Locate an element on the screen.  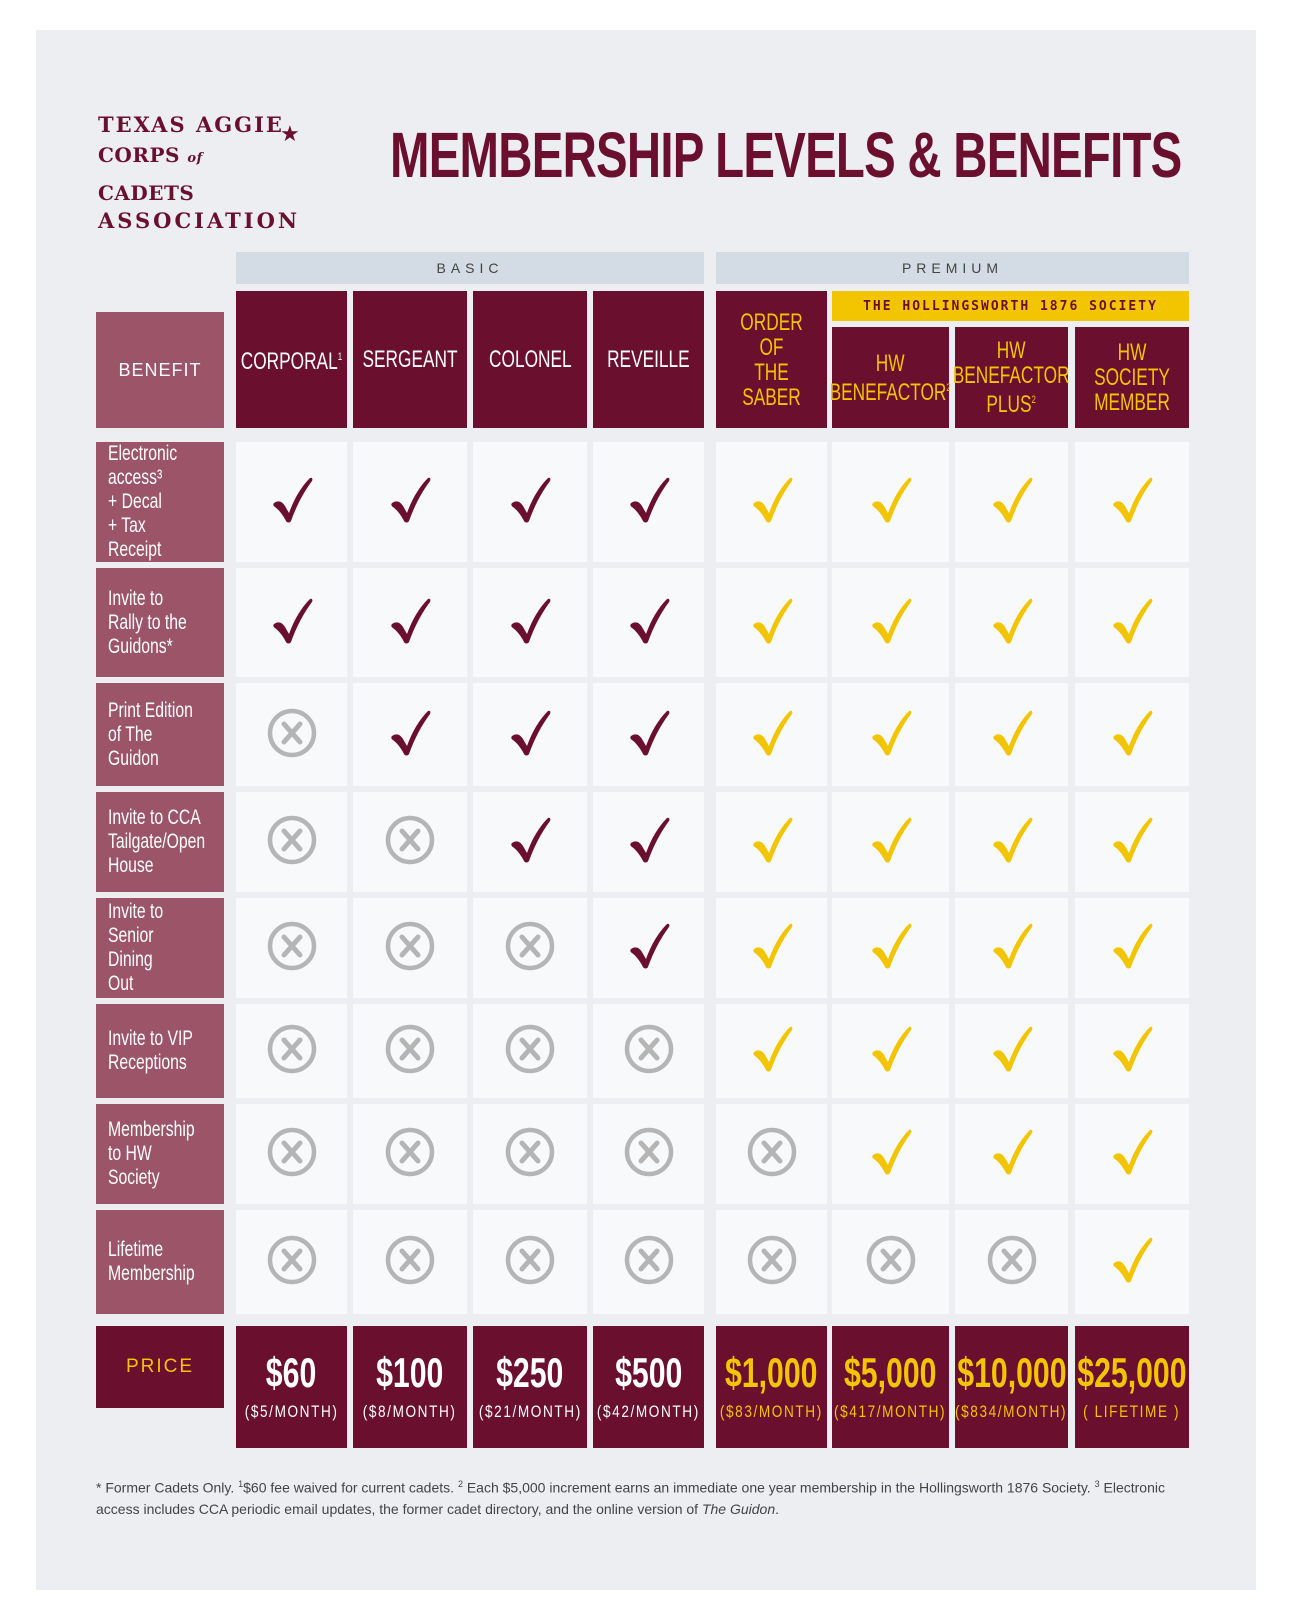
price-cell: $100 ($8/MONTH) is located at coordinates (410, 1387).